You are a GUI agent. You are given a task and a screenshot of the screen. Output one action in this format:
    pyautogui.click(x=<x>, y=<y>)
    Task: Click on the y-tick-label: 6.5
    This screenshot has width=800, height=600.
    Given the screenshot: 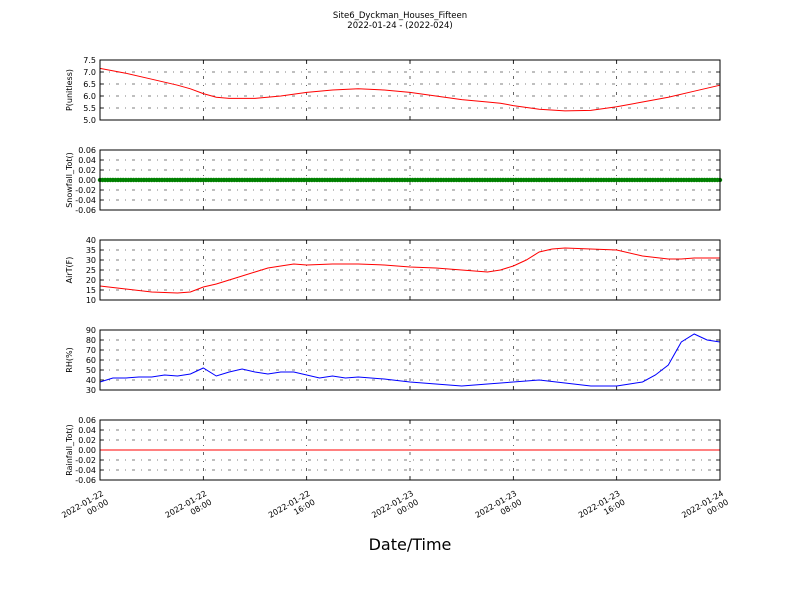 What is the action you would take?
    pyautogui.click(x=89, y=84)
    